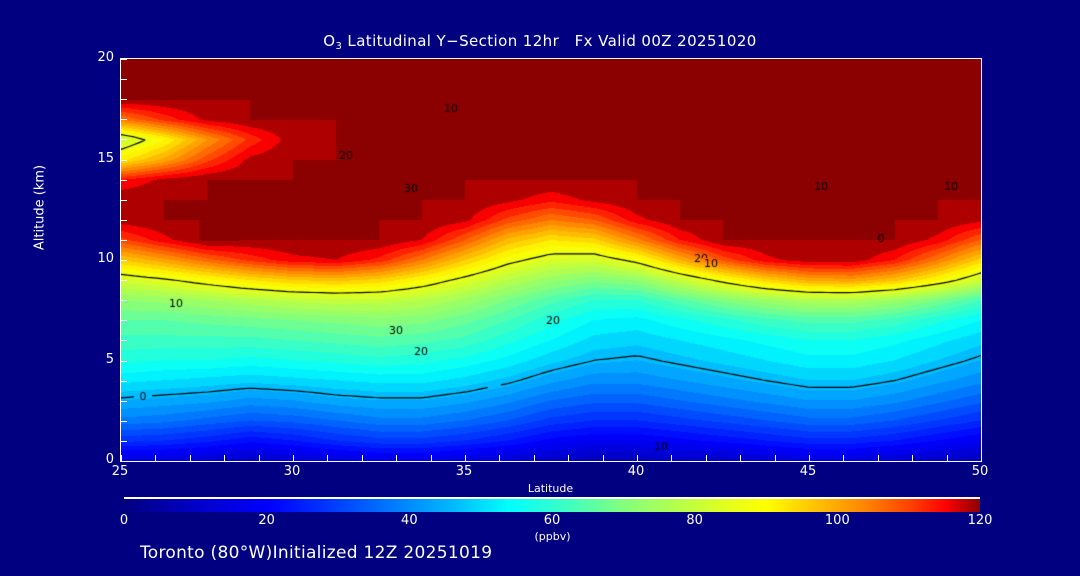 The image size is (1080, 576). Describe the element at coordinates (124, 520) in the screenshot. I see `colorbar-tick-label: 0` at that location.